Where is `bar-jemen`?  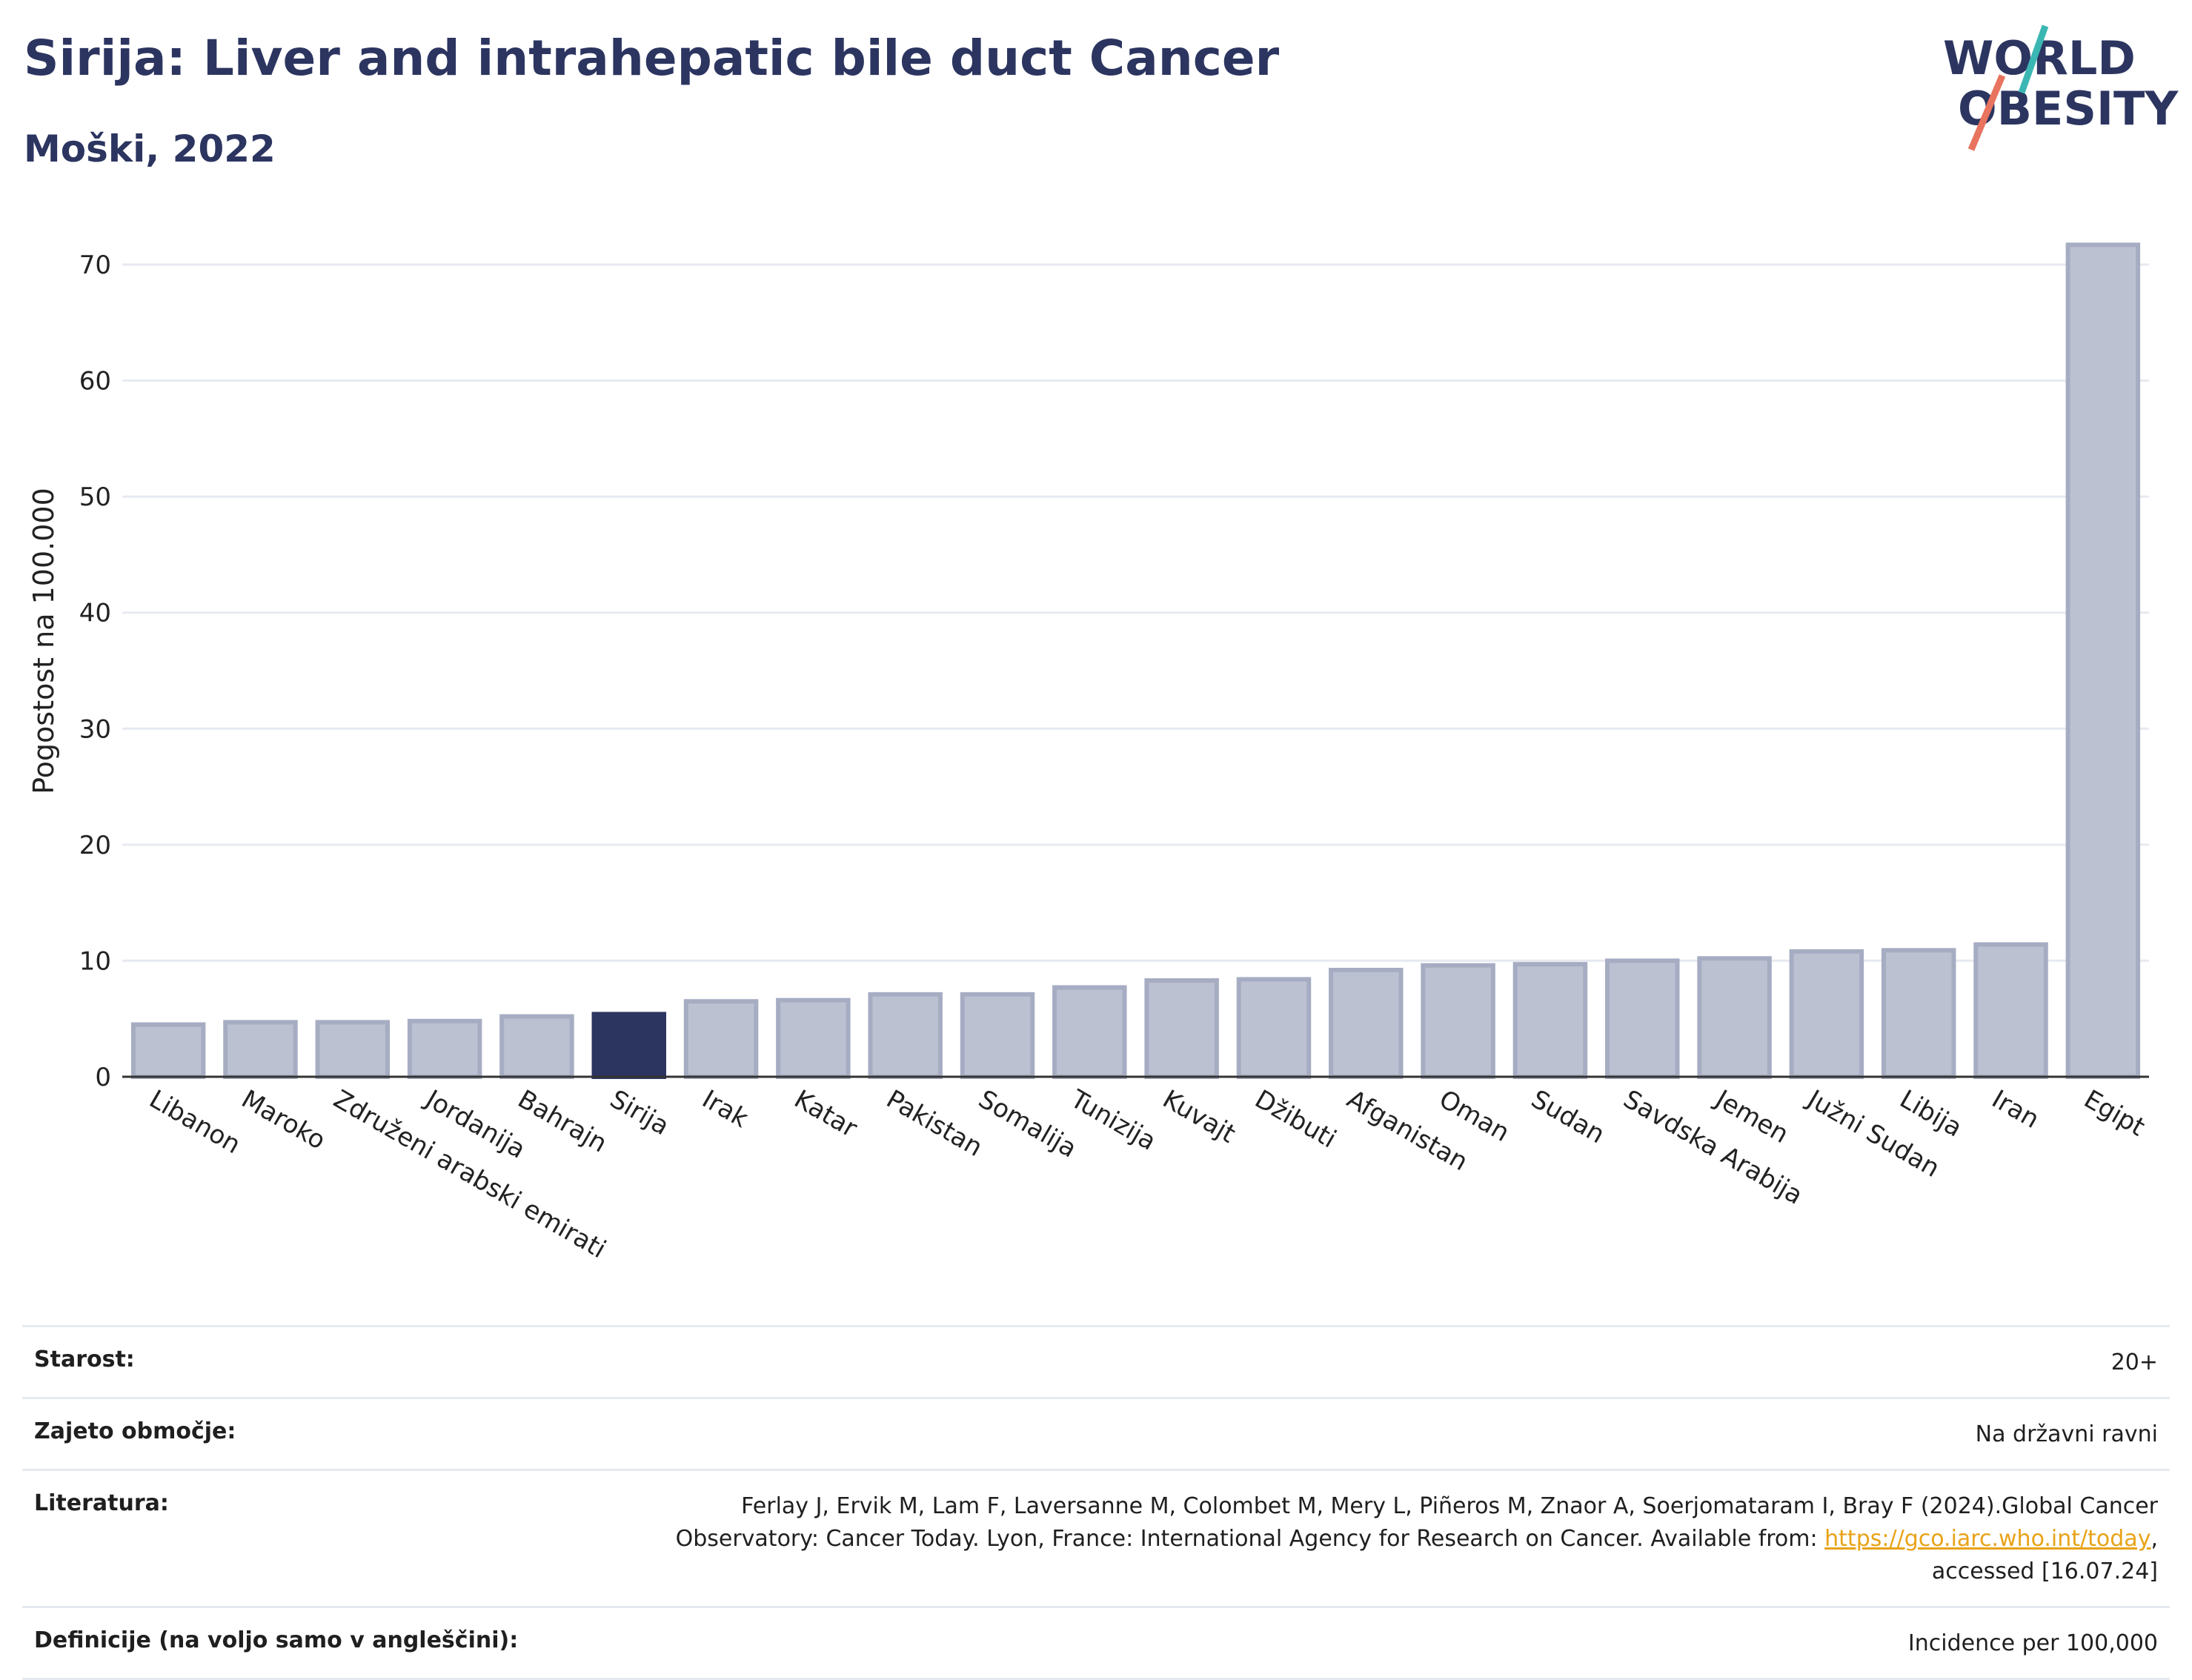 bar-jemen is located at coordinates (1734, 1018).